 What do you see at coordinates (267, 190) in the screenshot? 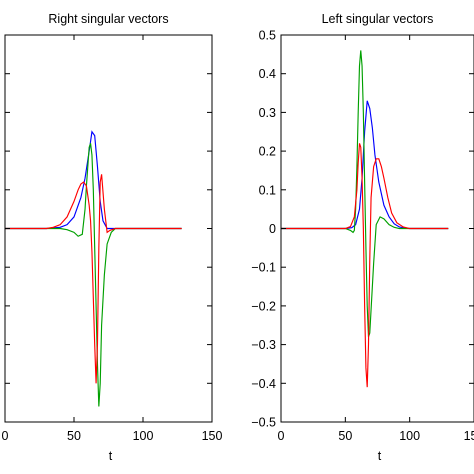
I see `y-tick-label: 0.1` at bounding box center [267, 190].